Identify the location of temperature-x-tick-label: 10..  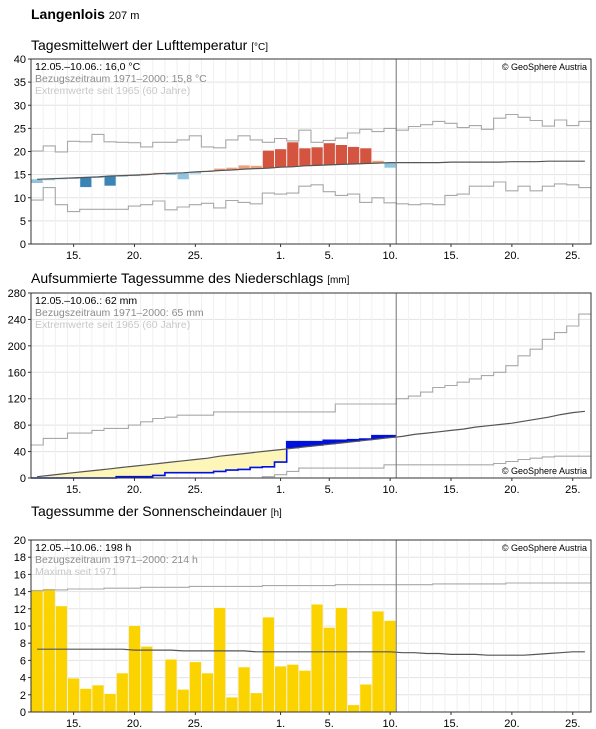
(389, 256).